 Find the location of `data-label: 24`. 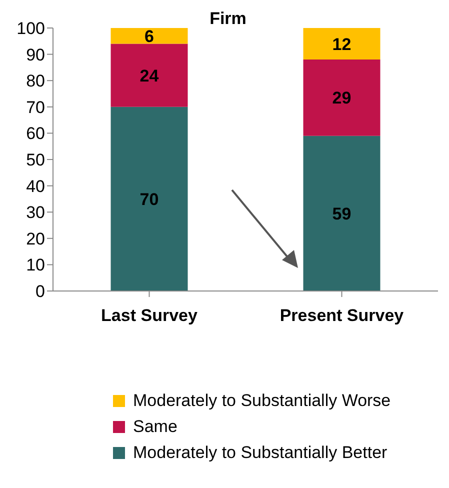

data-label: 24 is located at coordinates (150, 76).